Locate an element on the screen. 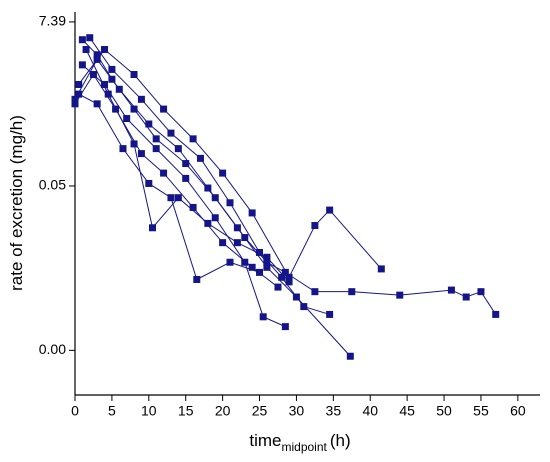  x-tick-label: 45 is located at coordinates (407, 411).